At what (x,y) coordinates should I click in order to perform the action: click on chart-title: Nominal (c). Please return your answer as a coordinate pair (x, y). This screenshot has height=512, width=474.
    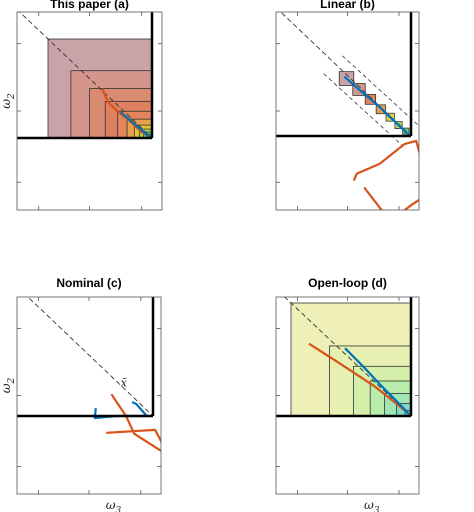
    Looking at the image, I should click on (88, 283).